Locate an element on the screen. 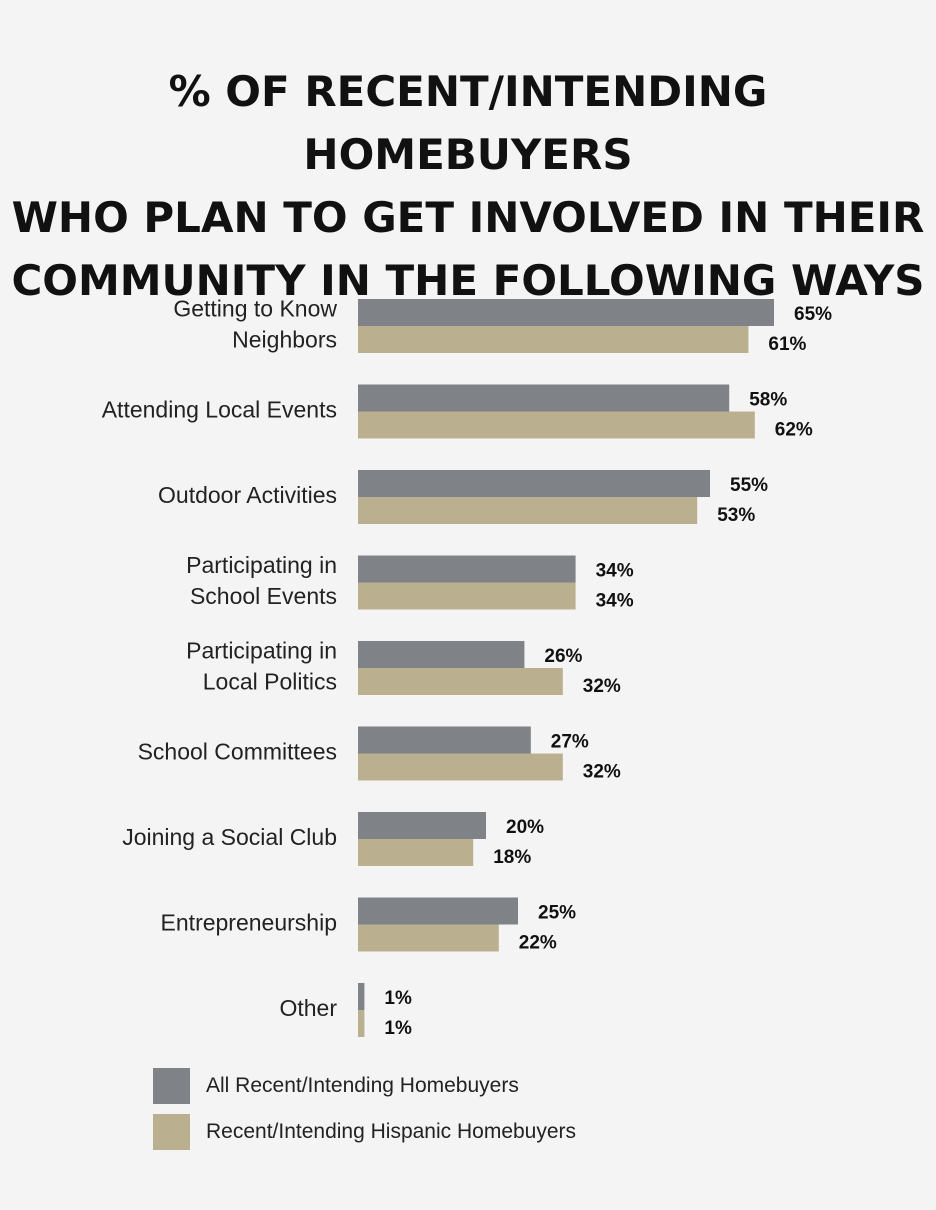  category-label-8-0: Other is located at coordinates (308, 1008).